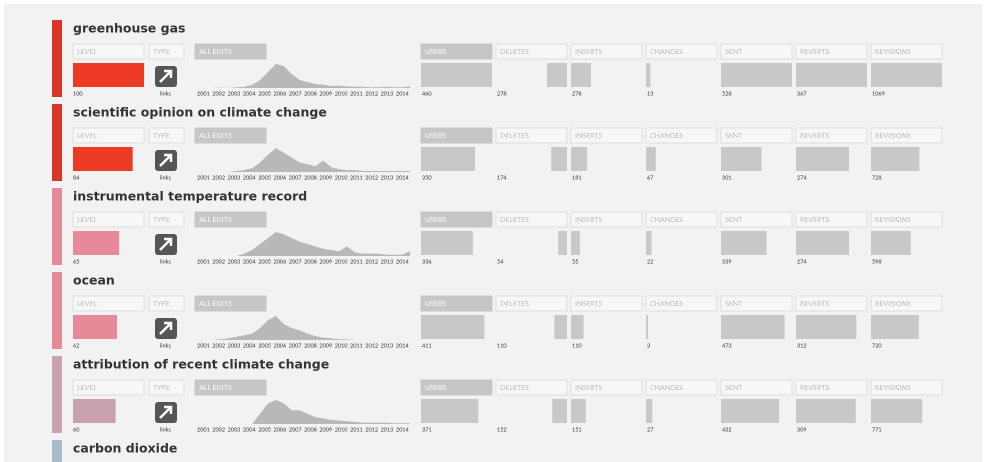  What do you see at coordinates (342, 346) in the screenshot?
I see `year-label: 2010` at bounding box center [342, 346].